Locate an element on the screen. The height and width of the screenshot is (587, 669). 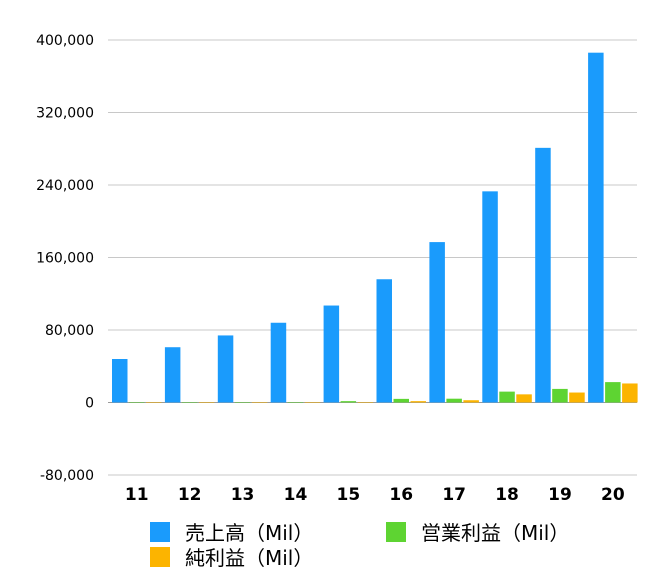
y-tick-label: 160,000 is located at coordinates (65, 259).